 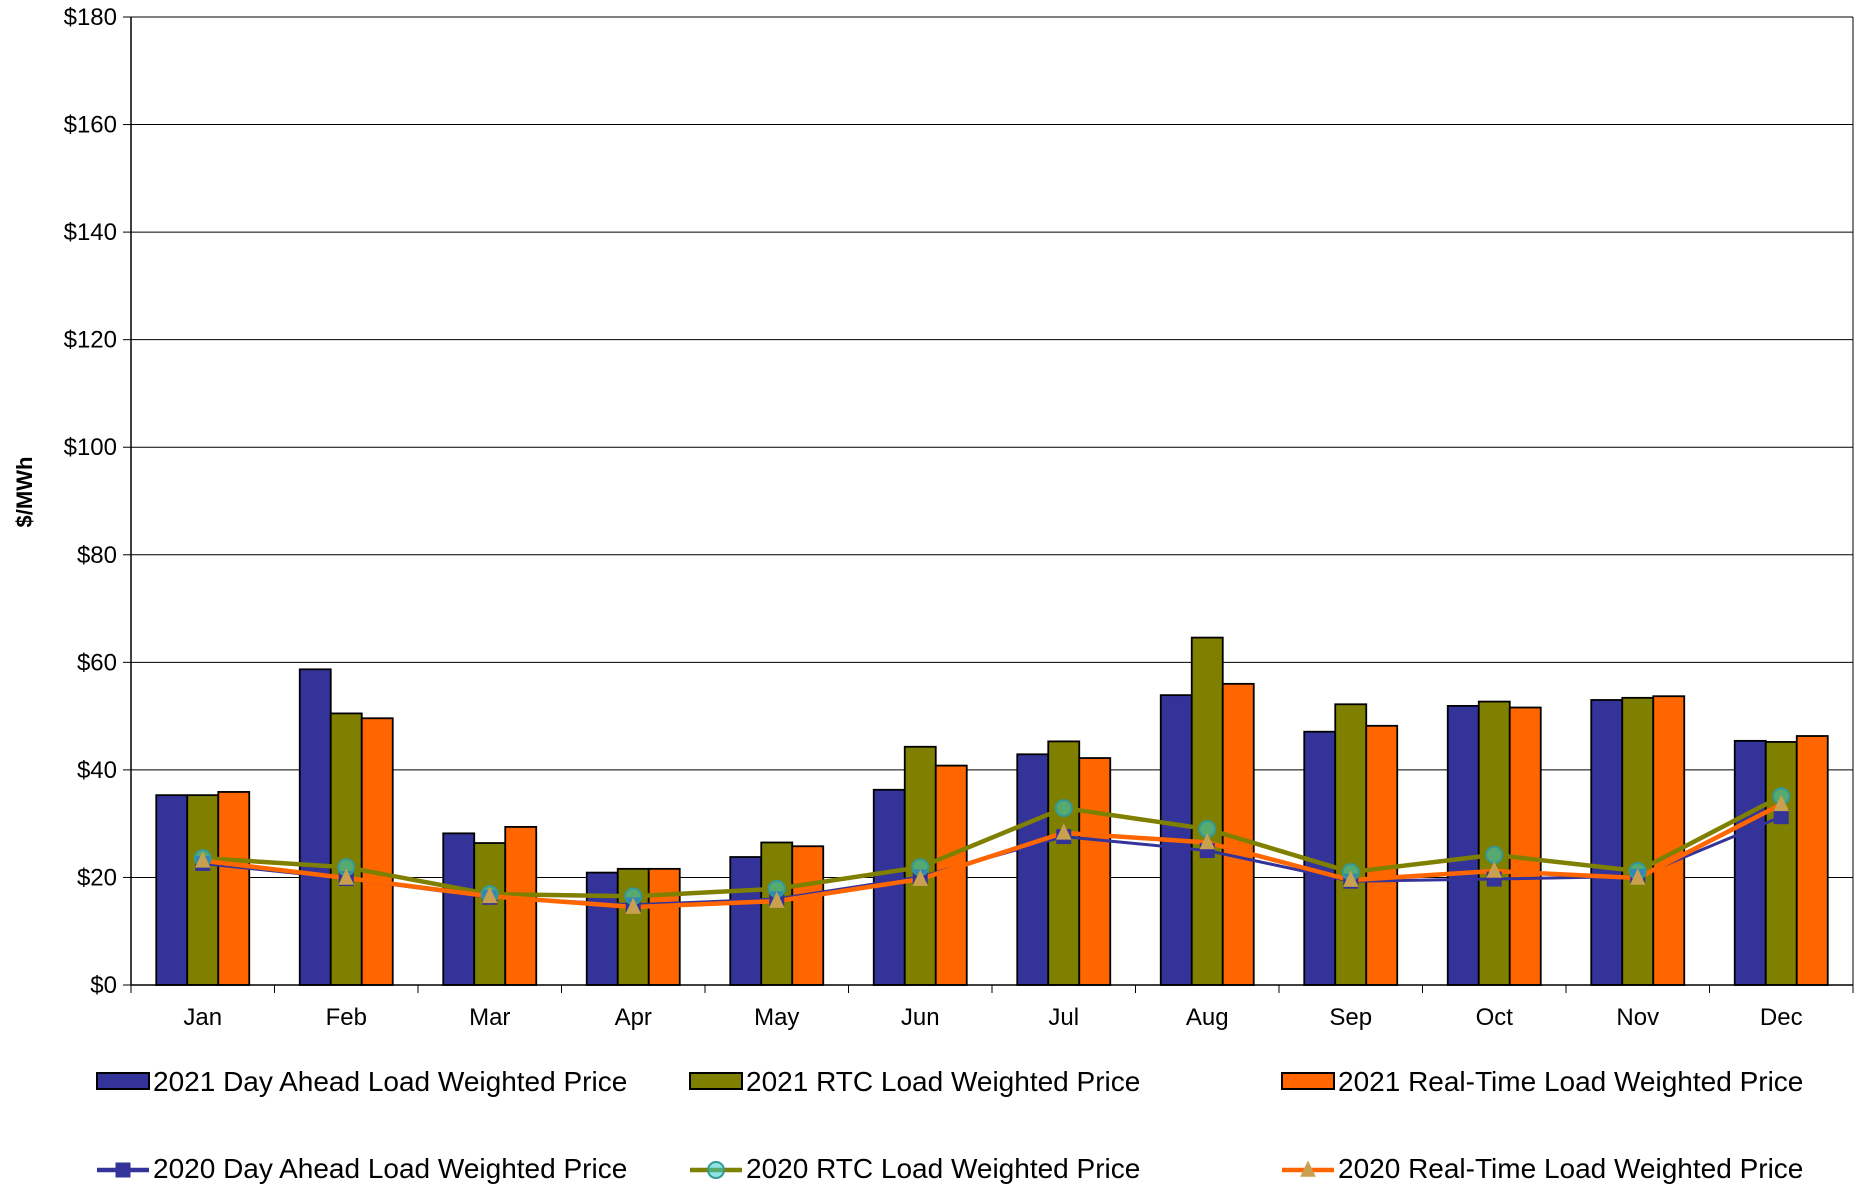 I want to click on y-tick-label: $160, so click(x=90, y=125).